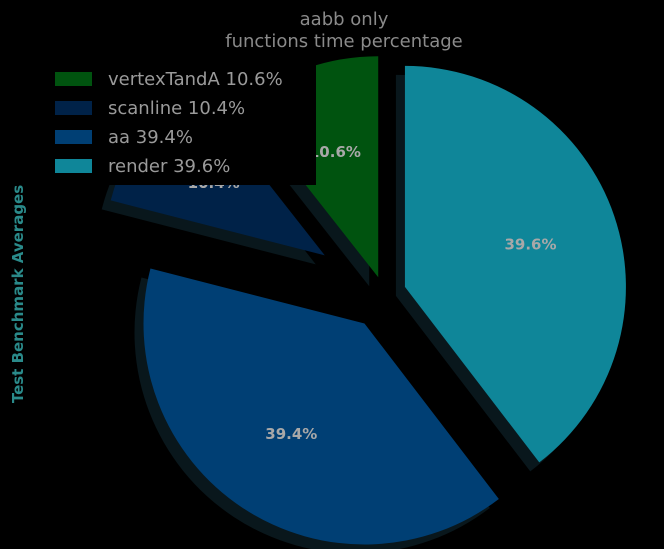 The width and height of the screenshot is (664, 549). What do you see at coordinates (73, 137) in the screenshot?
I see `legend-swatch-aa` at bounding box center [73, 137].